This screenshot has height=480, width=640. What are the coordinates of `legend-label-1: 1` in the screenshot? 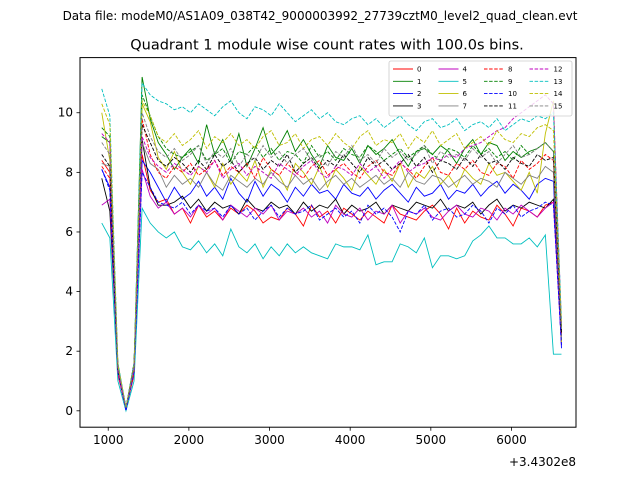 It's located at (419, 82).